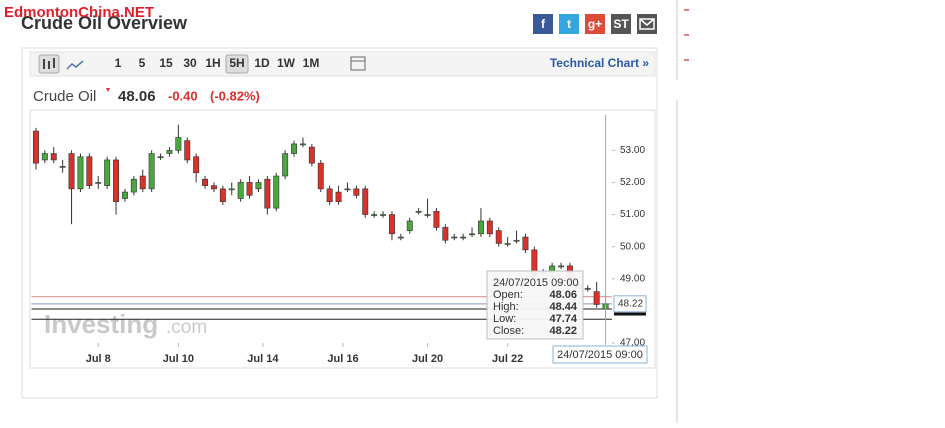 This screenshot has width=945, height=428. Describe the element at coordinates (632, 214) in the screenshot. I see `y-tick-label: 51.00` at that location.